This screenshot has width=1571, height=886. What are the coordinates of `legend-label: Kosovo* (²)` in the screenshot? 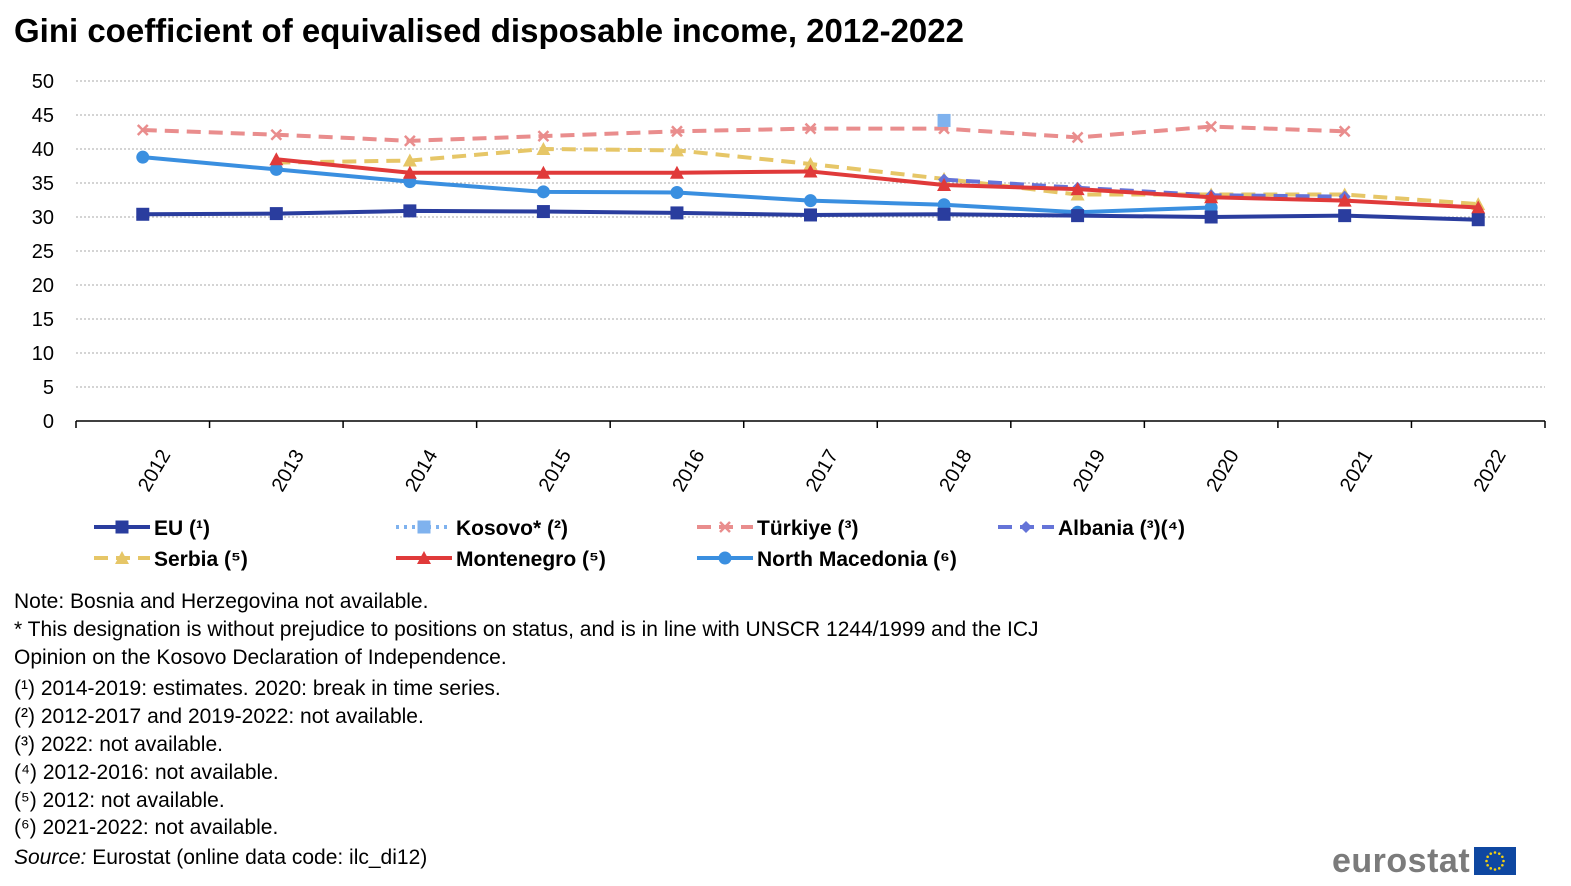 It's located at (512, 528).